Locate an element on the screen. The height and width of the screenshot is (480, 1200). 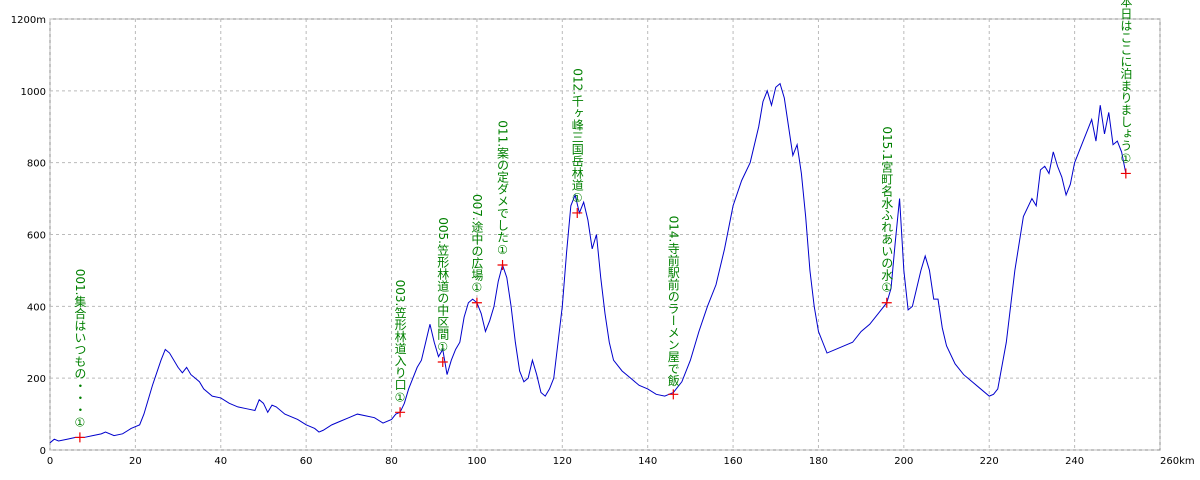
waypoint-label: 011.案の定ダメでした① is located at coordinates (503, 188).